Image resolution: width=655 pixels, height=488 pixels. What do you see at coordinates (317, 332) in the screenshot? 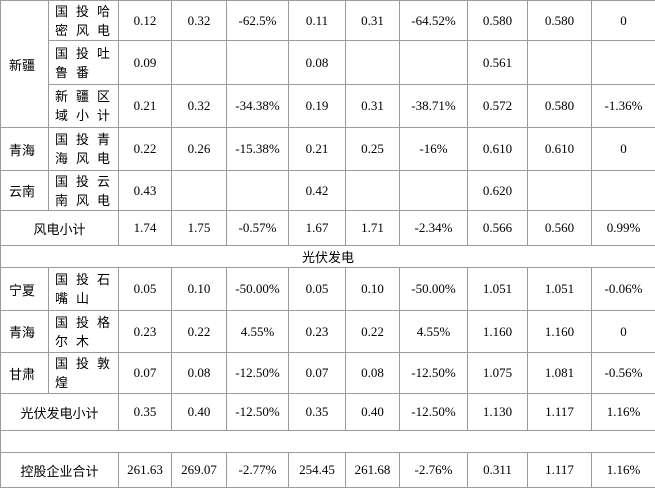
I see `value-cell: 0.23` at bounding box center [317, 332].